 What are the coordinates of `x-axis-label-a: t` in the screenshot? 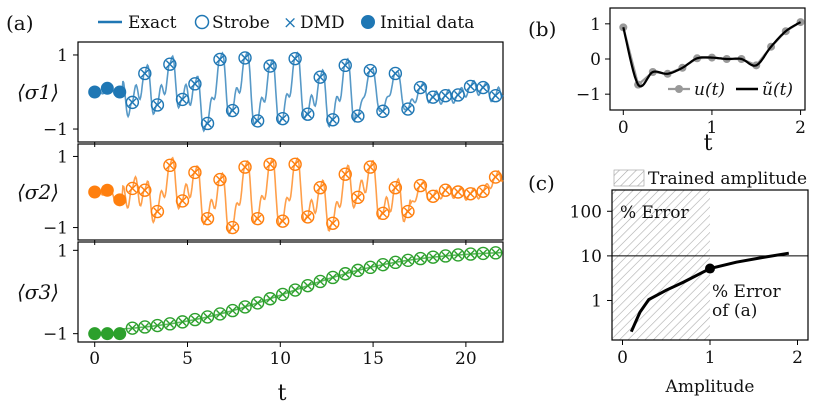 It's located at (282, 393).